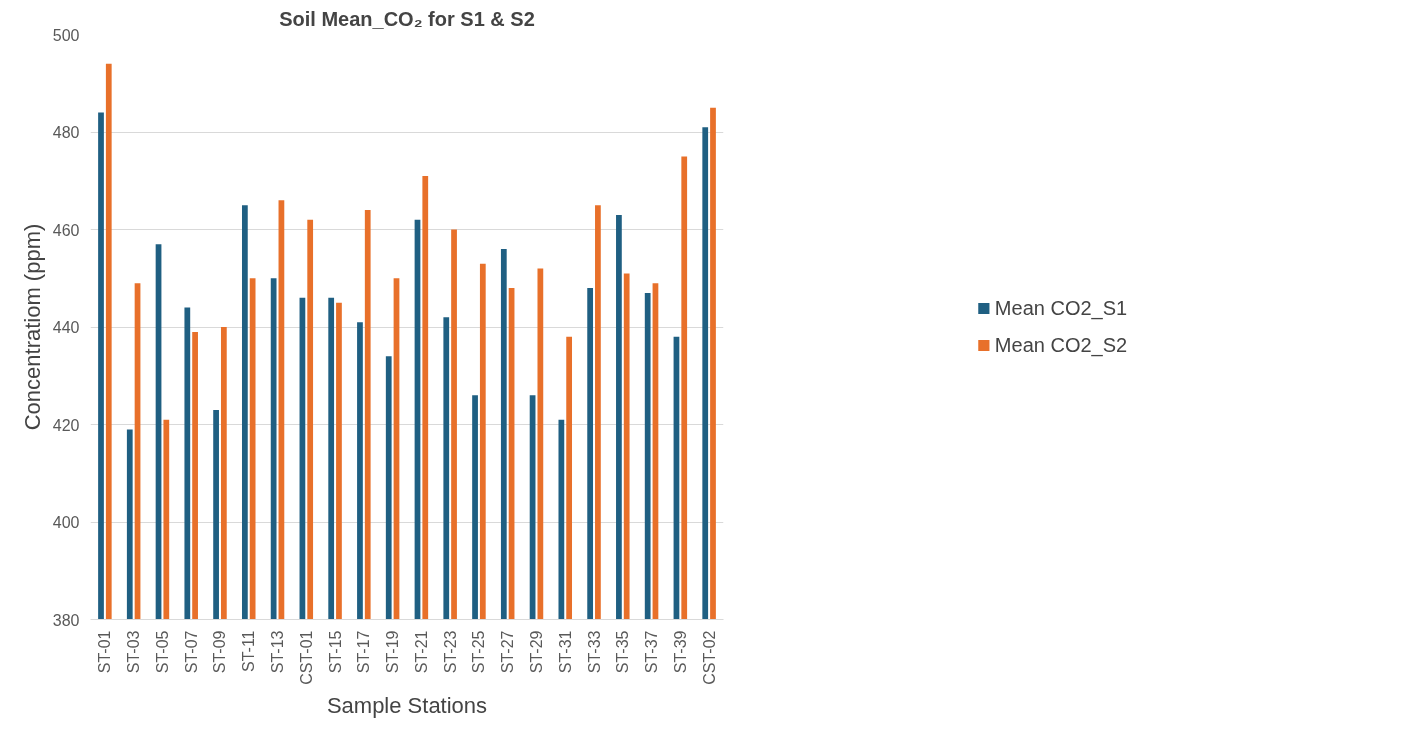  What do you see at coordinates (565, 652) in the screenshot?
I see `x-tick-label: ST-31` at bounding box center [565, 652].